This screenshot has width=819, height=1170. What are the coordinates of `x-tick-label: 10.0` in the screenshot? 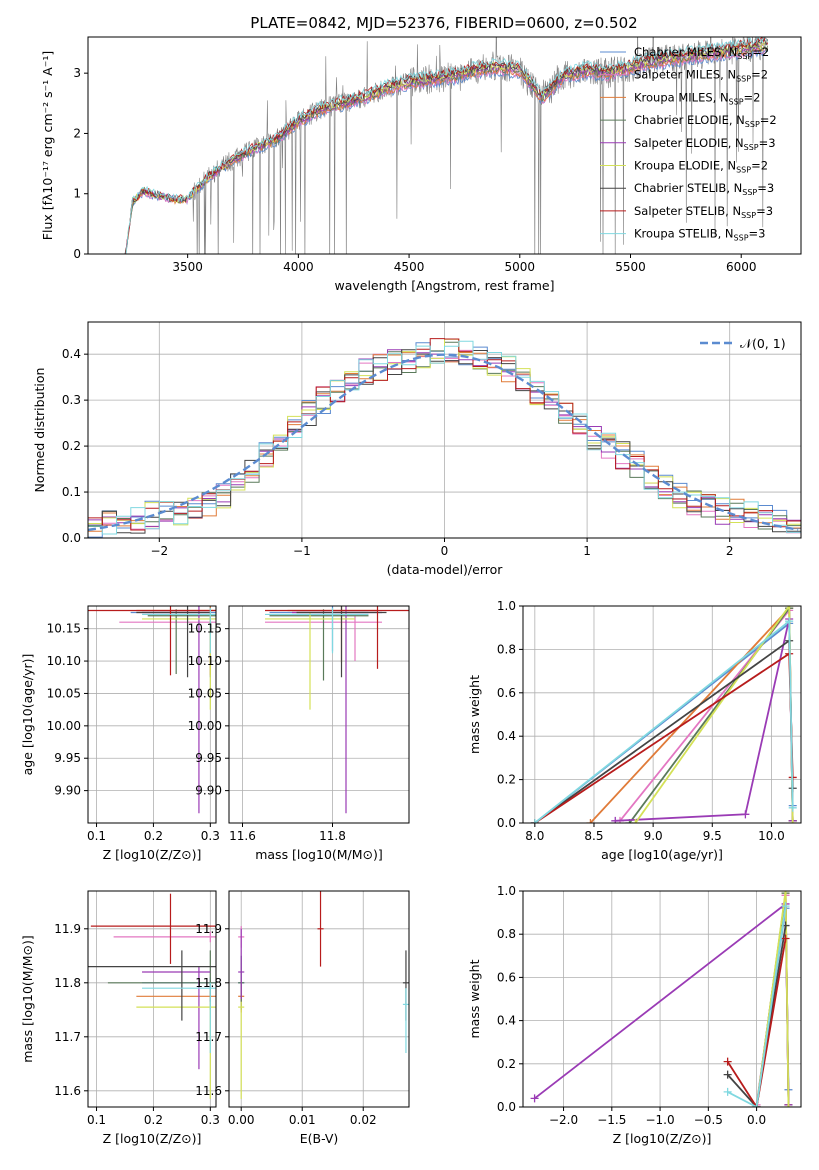 It's located at (771, 836).